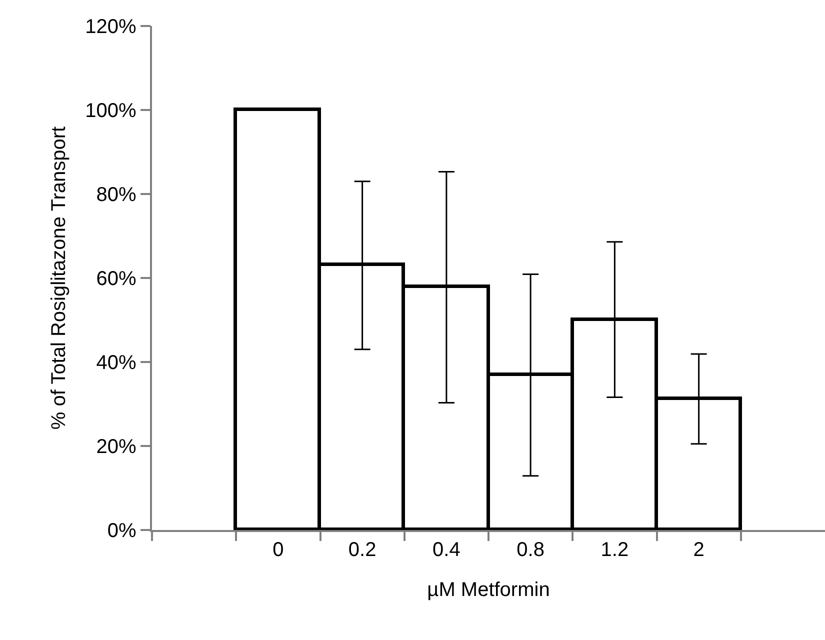  Describe the element at coordinates (446, 549) in the screenshot. I see `x-tick-label: 0.4` at that location.